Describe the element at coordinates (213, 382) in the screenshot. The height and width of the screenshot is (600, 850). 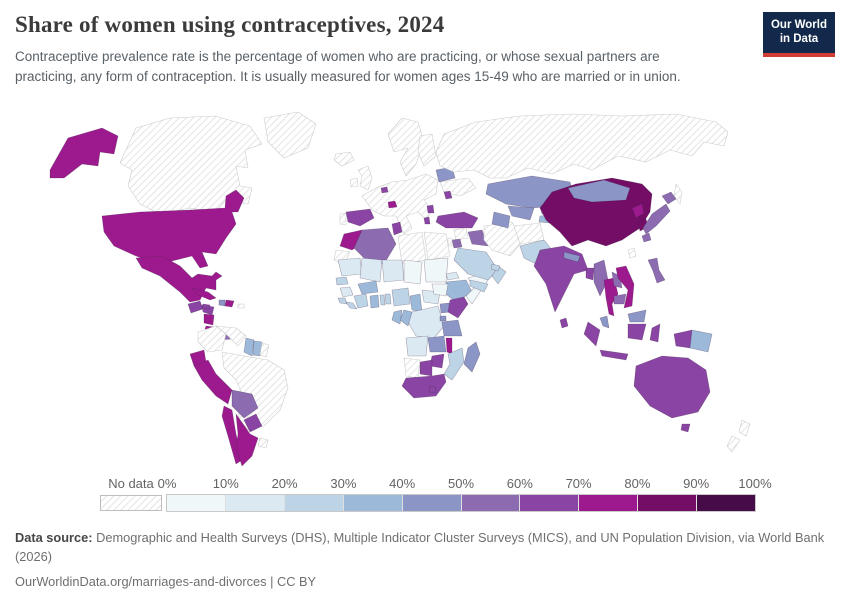
I see `country-peru` at that location.